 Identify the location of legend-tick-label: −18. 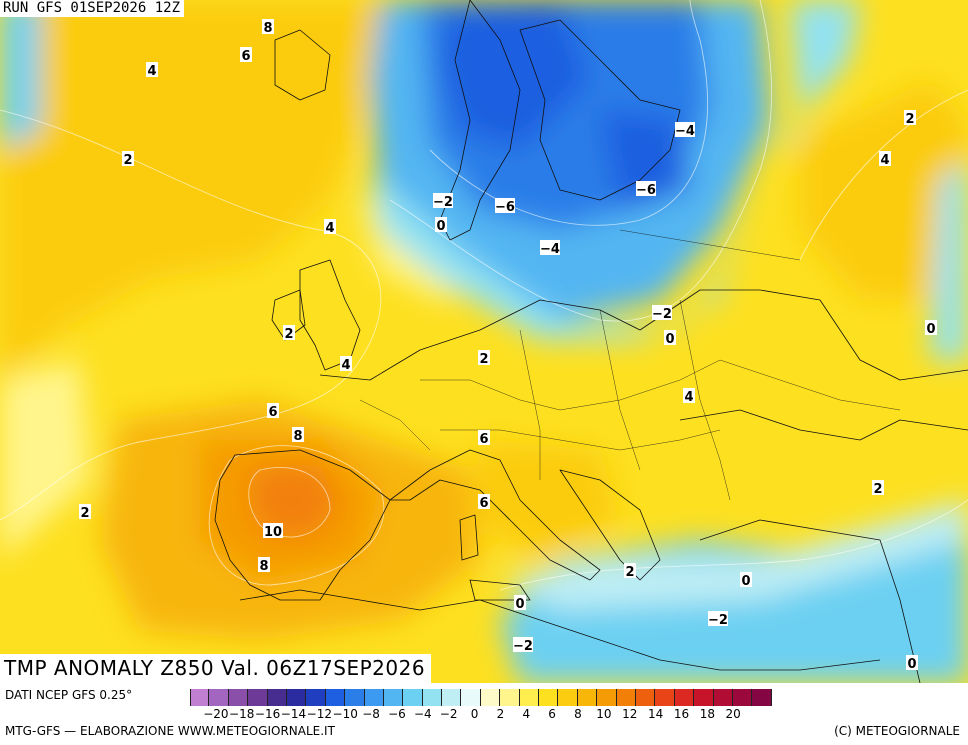
(242, 714).